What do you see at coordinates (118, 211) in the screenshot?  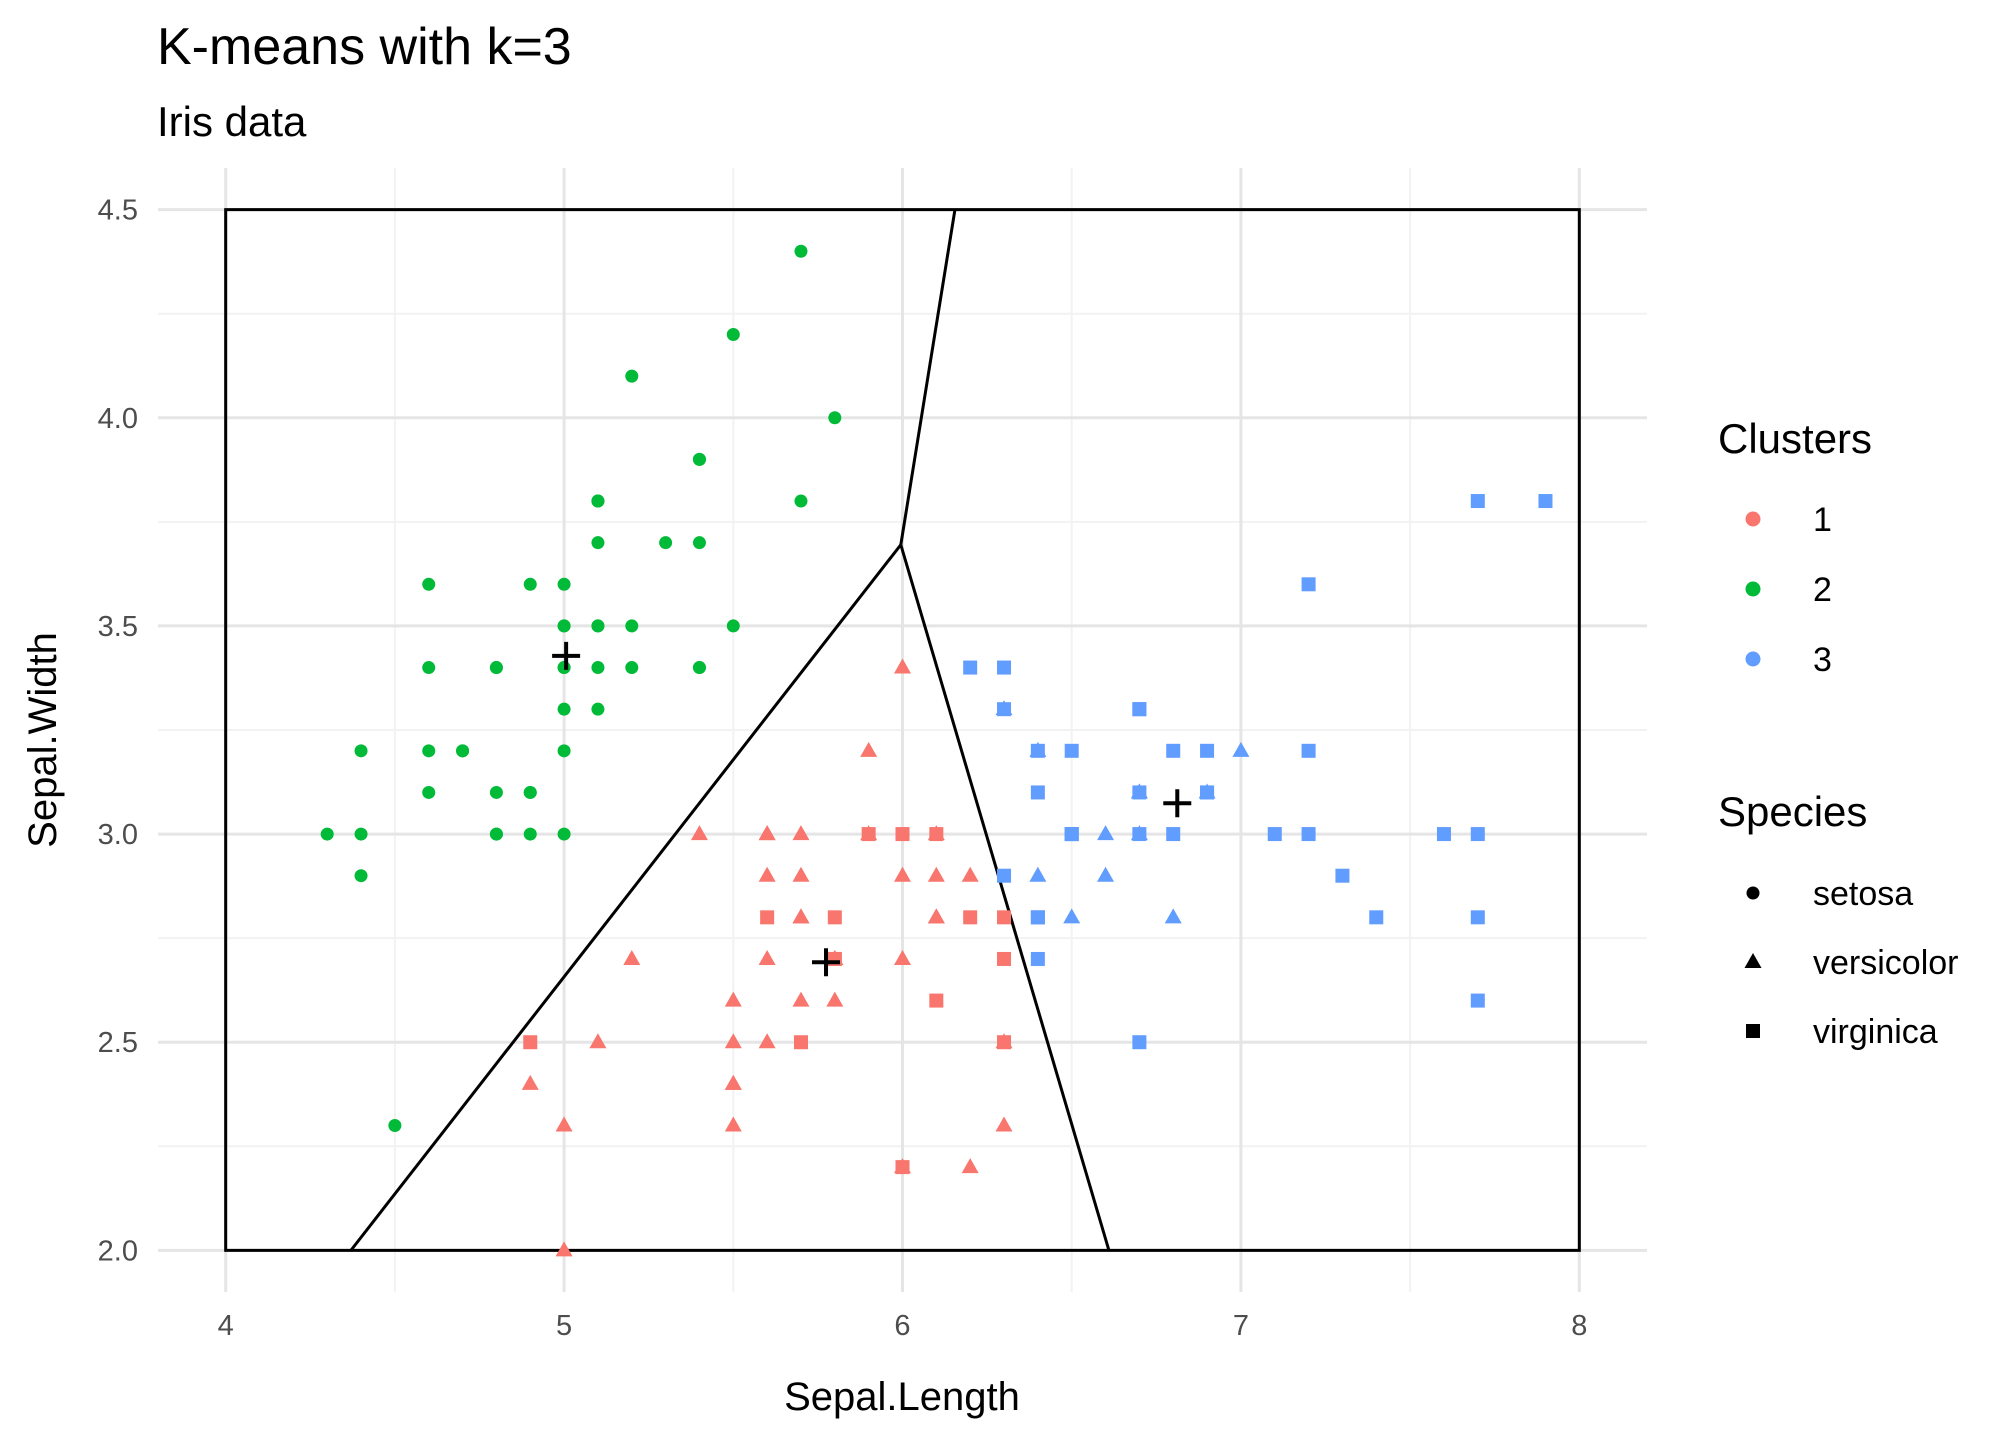 I see `y-tick-label: 4.5` at bounding box center [118, 211].